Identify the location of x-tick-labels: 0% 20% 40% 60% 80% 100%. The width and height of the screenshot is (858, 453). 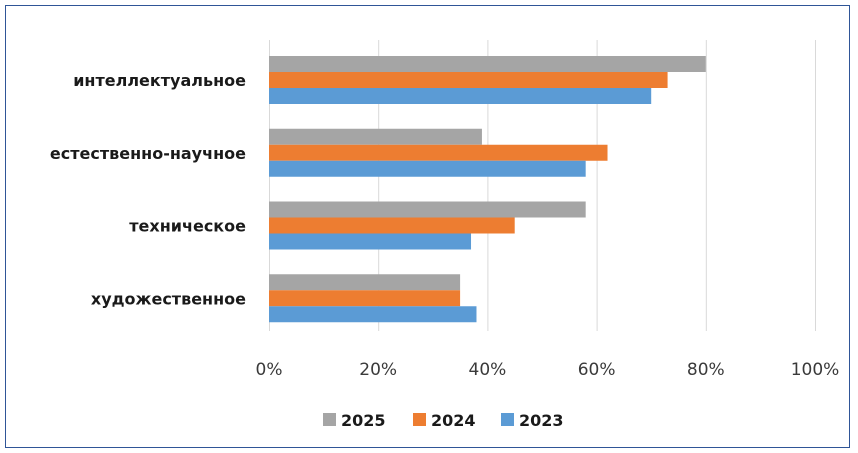
(548, 370).